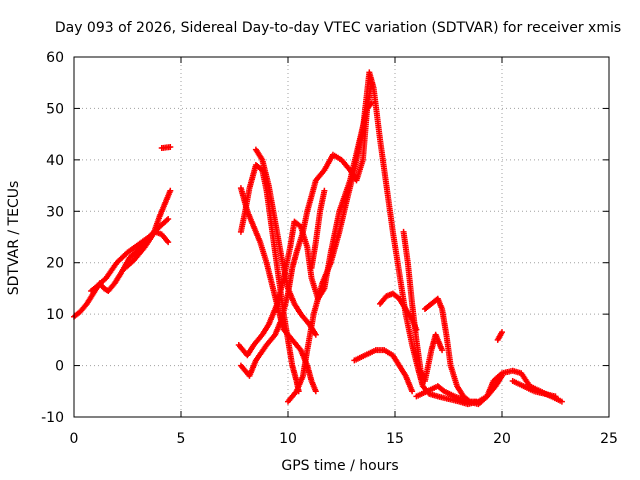 This screenshot has height=480, width=640. I want to click on y-axis-label: SDTVAR / TECUs, so click(14, 238).